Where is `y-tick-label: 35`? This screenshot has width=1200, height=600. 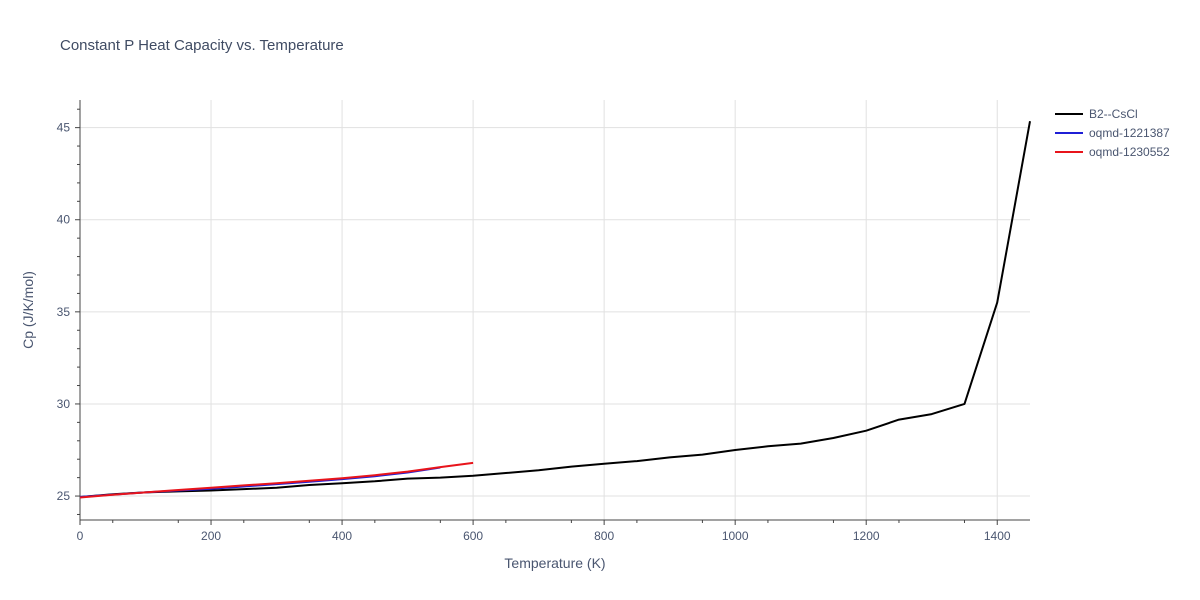
y-tick-label: 35 is located at coordinates (64, 312).